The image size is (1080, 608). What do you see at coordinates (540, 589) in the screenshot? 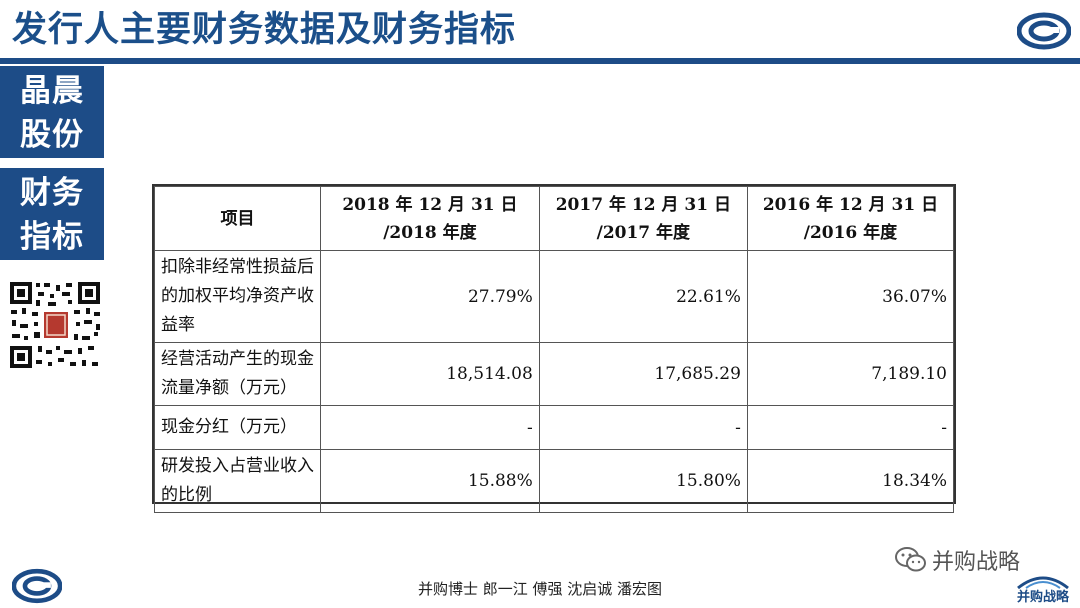
I see `footer-authors: 并购博士 郎一江 傅强 沈启诚 潘宏图` at bounding box center [540, 589].